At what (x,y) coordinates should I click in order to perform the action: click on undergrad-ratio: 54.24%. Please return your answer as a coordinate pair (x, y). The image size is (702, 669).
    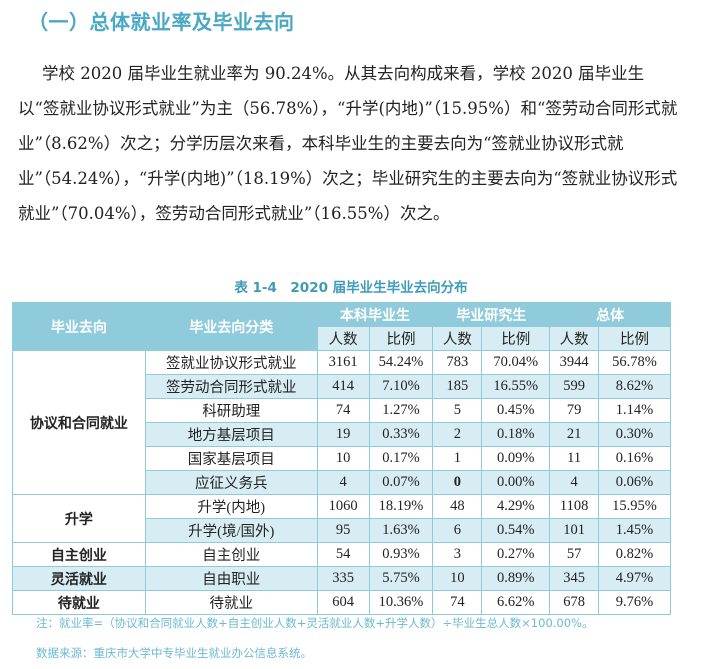
    Looking at the image, I should click on (401, 362).